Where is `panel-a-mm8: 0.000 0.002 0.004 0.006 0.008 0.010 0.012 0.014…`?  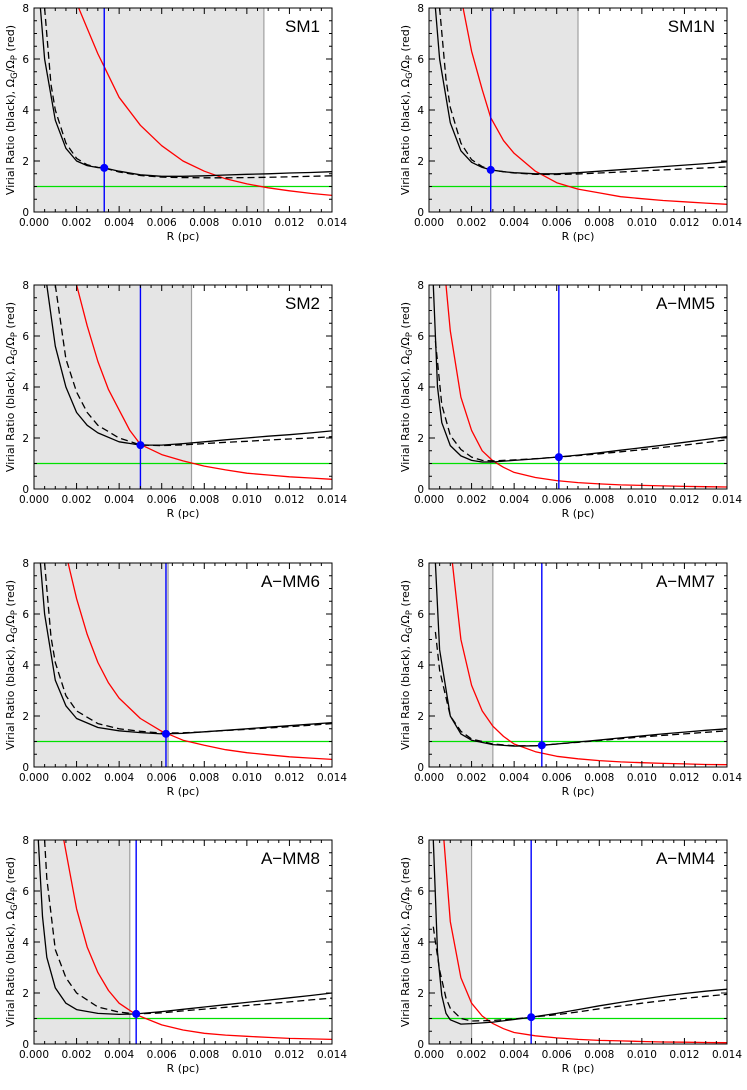
panel-a-mm8: 0.000 0.002 0.004 0.006 0.008 0.010 0.012 0.014… is located at coordinates (175, 955).